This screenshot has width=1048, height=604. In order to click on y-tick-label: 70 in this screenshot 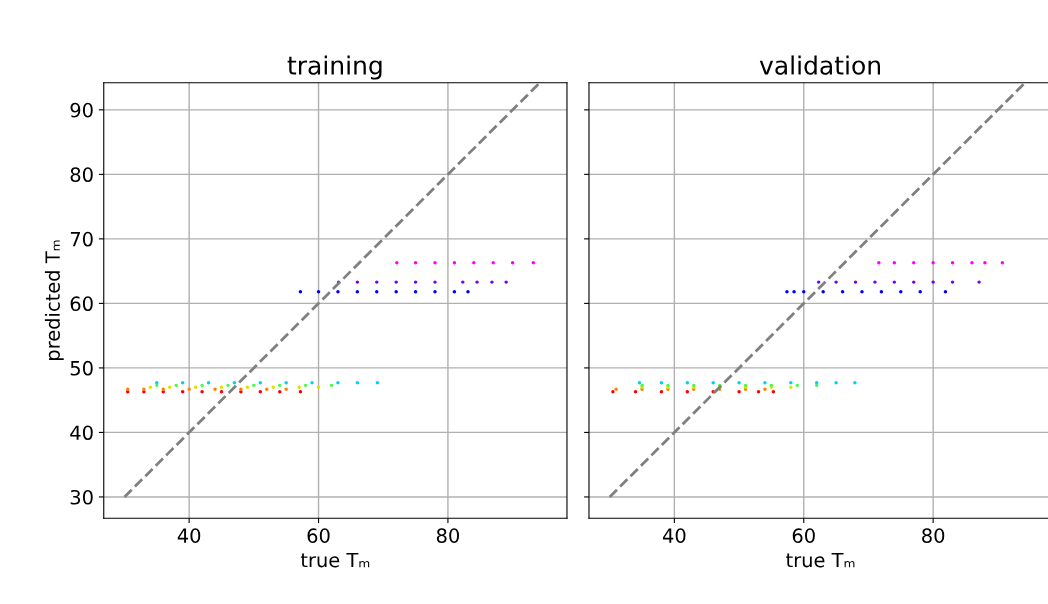, I will do `click(81, 239)`.